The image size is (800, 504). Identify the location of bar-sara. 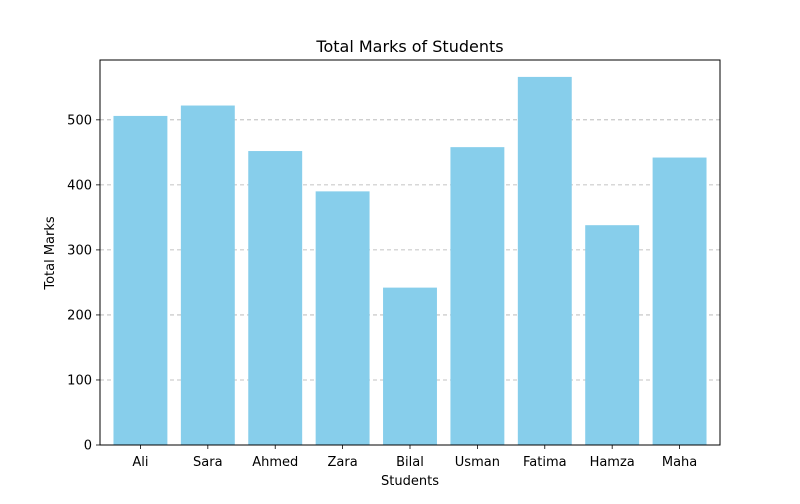
(207, 275).